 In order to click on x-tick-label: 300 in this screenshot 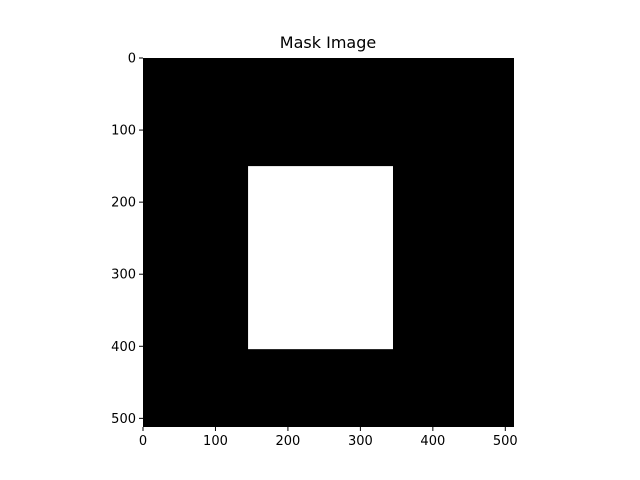, I will do `click(360, 441)`.